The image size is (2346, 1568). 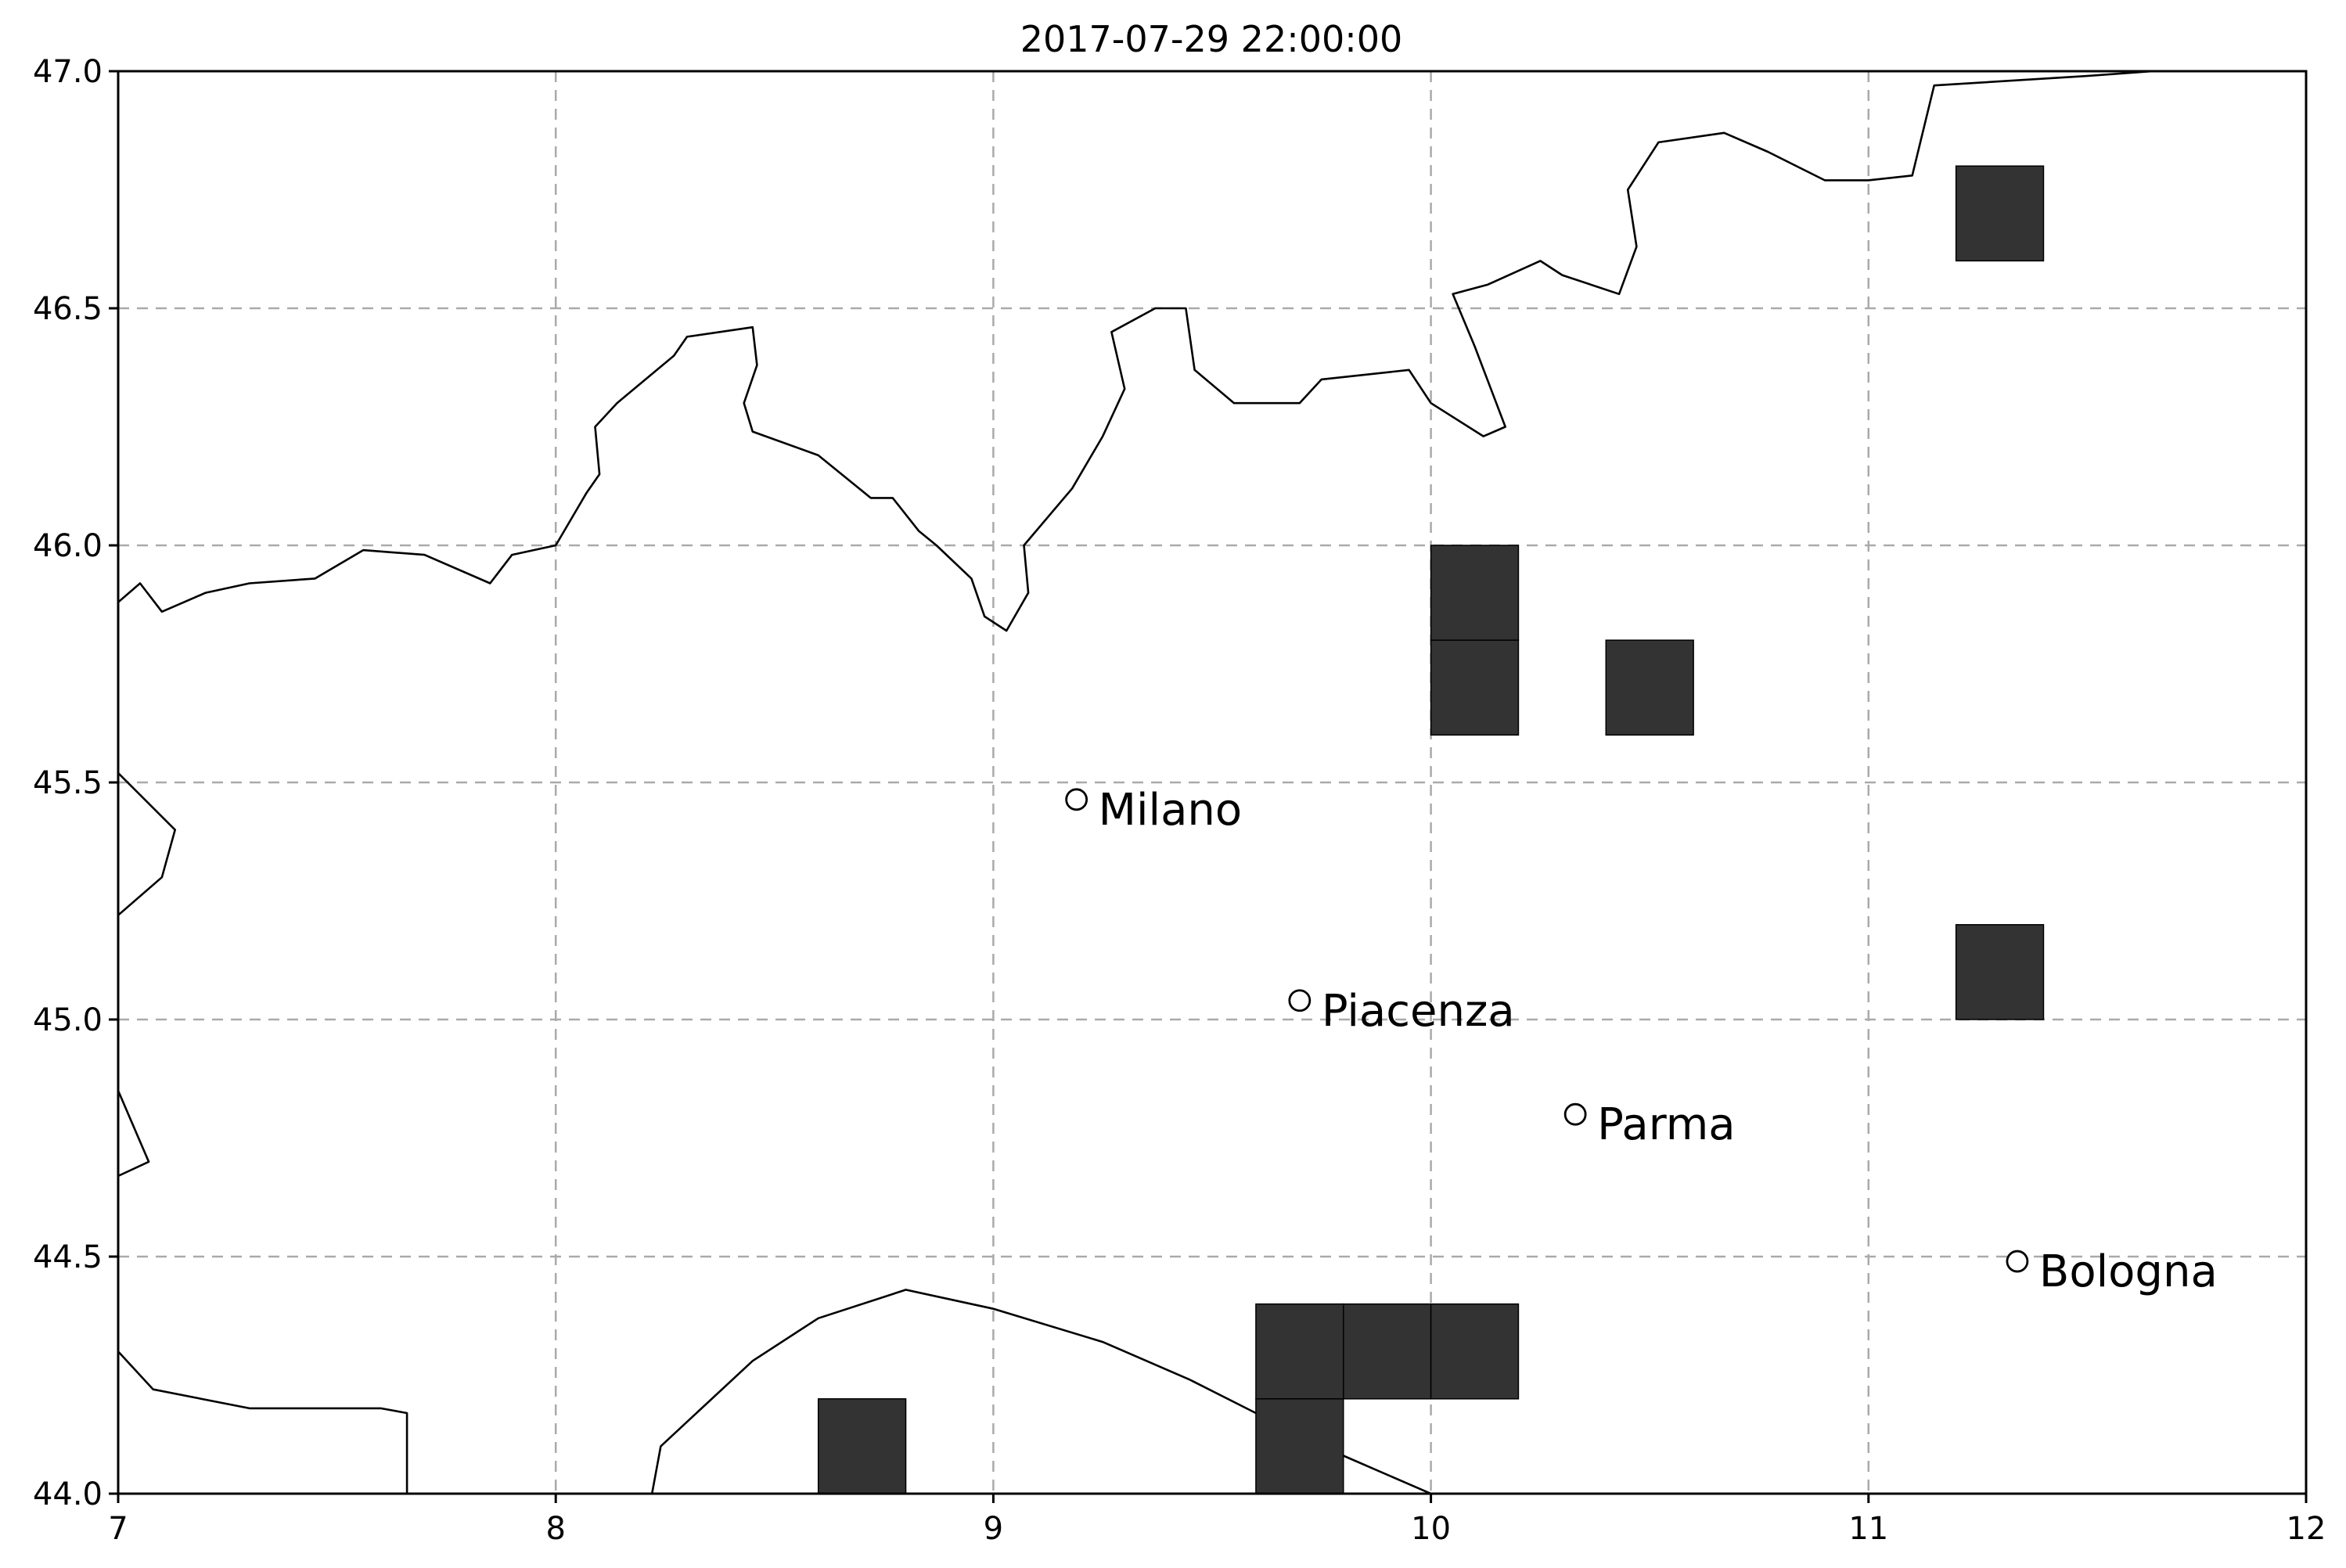 I want to click on y-tick-label: 46.5, so click(x=68, y=309).